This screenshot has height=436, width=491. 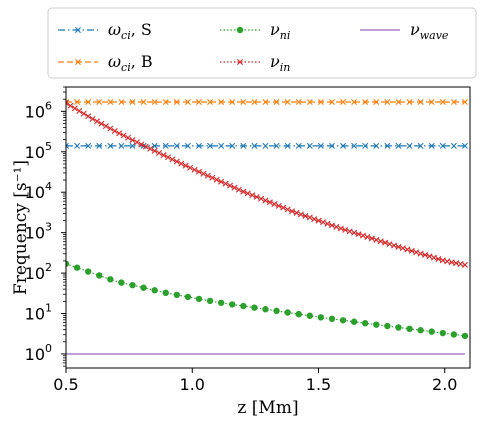 I want to click on x-axis-ticks: 0.5 1.0 1.5 2.0, so click(x=255, y=381).